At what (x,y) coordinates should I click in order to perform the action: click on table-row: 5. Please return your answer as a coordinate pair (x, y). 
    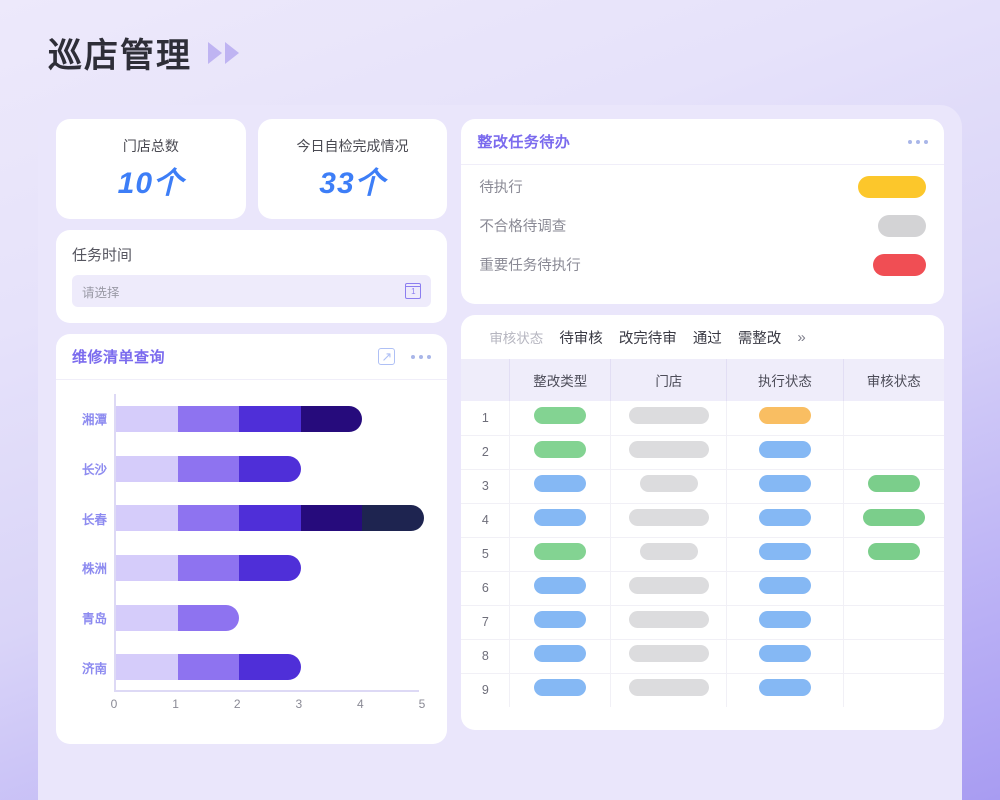
    Looking at the image, I should click on (702, 554).